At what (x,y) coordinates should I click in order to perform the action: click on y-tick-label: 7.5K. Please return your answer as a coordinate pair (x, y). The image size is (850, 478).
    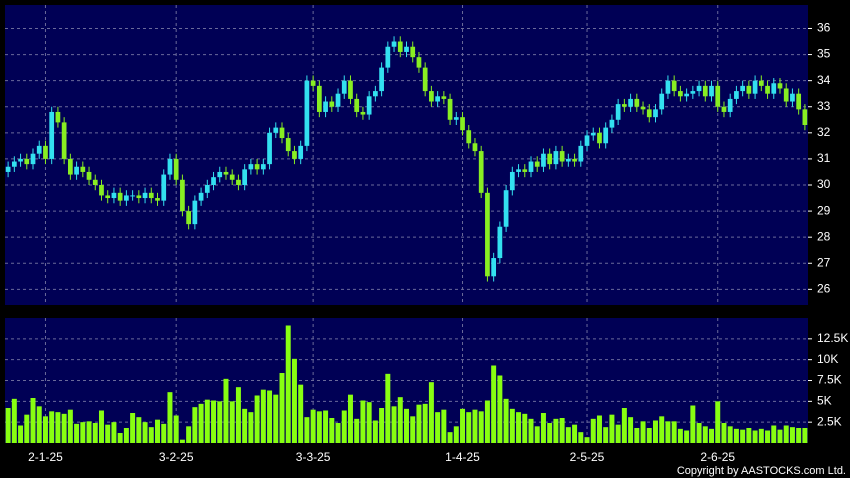
    Looking at the image, I should click on (829, 380).